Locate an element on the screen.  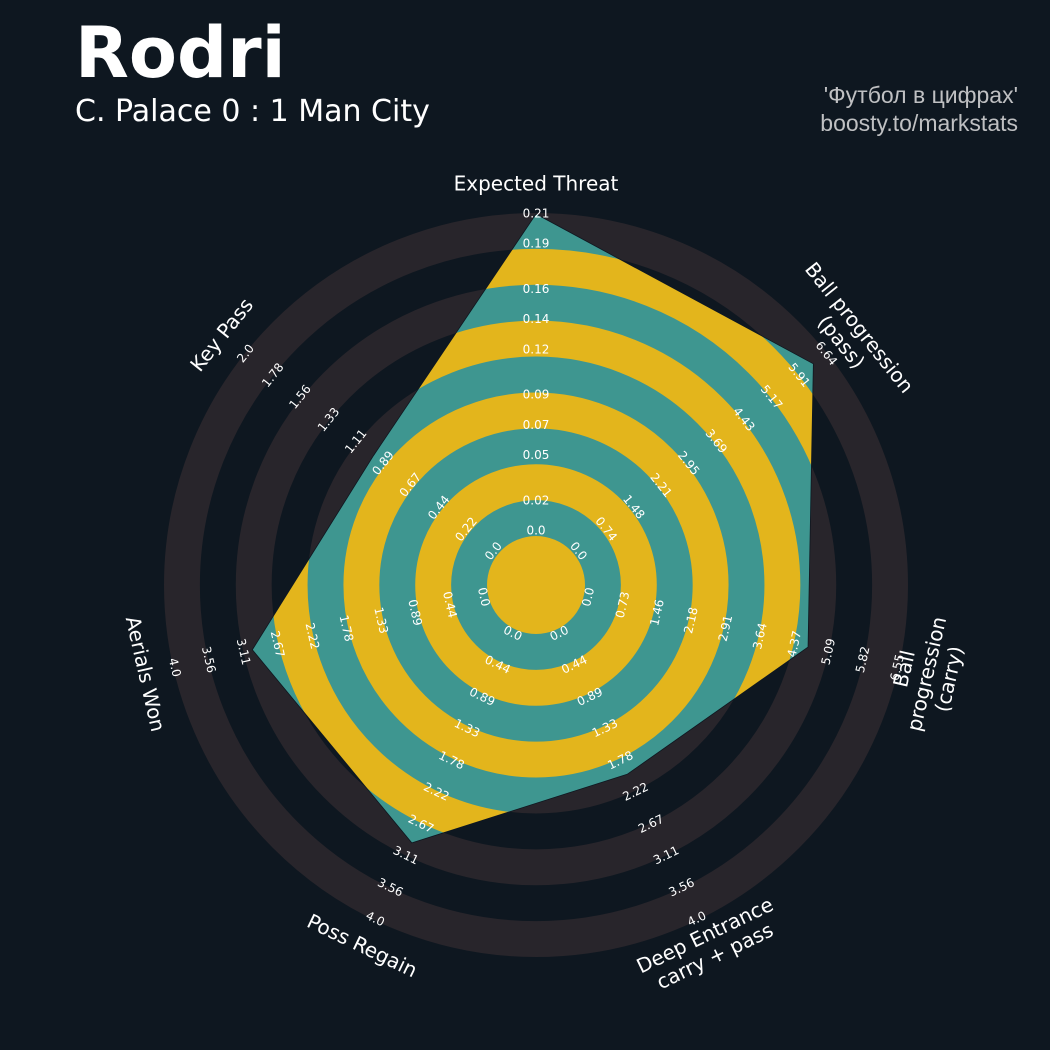
tick-label: 0.21 is located at coordinates (536, 214).